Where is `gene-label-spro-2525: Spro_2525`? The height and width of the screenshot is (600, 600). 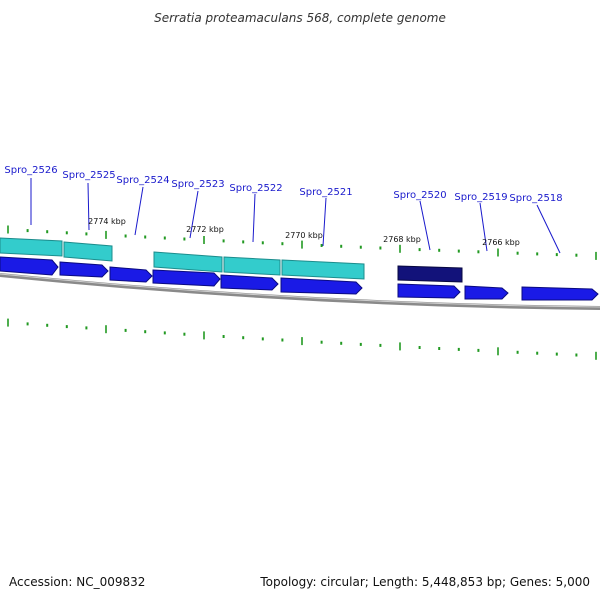
gene-label-spro-2525: Spro_2525 is located at coordinates (88, 175).